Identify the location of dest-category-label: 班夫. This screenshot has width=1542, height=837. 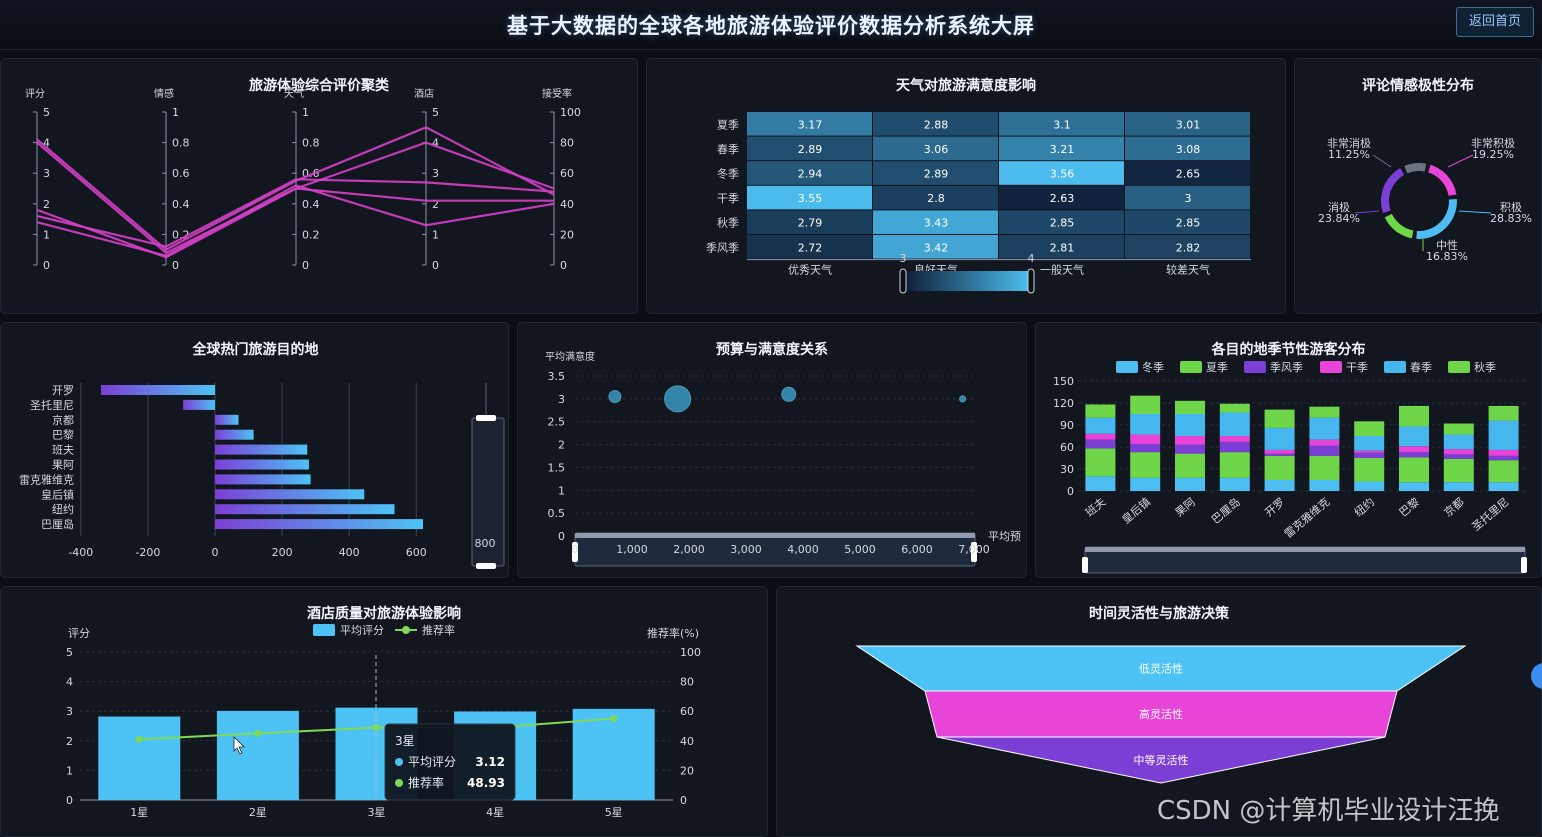
(63, 450).